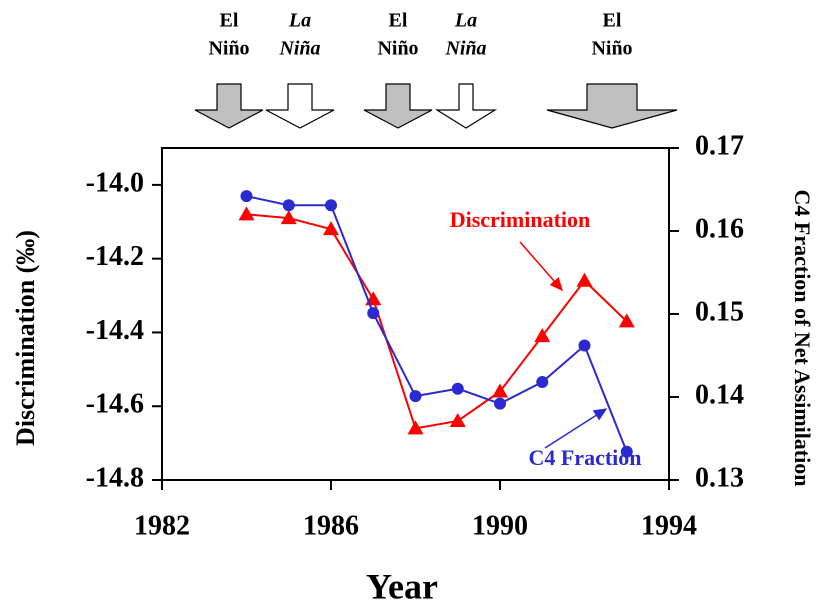  Describe the element at coordinates (719, 145) in the screenshot. I see `y2-tick-label: 0.17` at that location.